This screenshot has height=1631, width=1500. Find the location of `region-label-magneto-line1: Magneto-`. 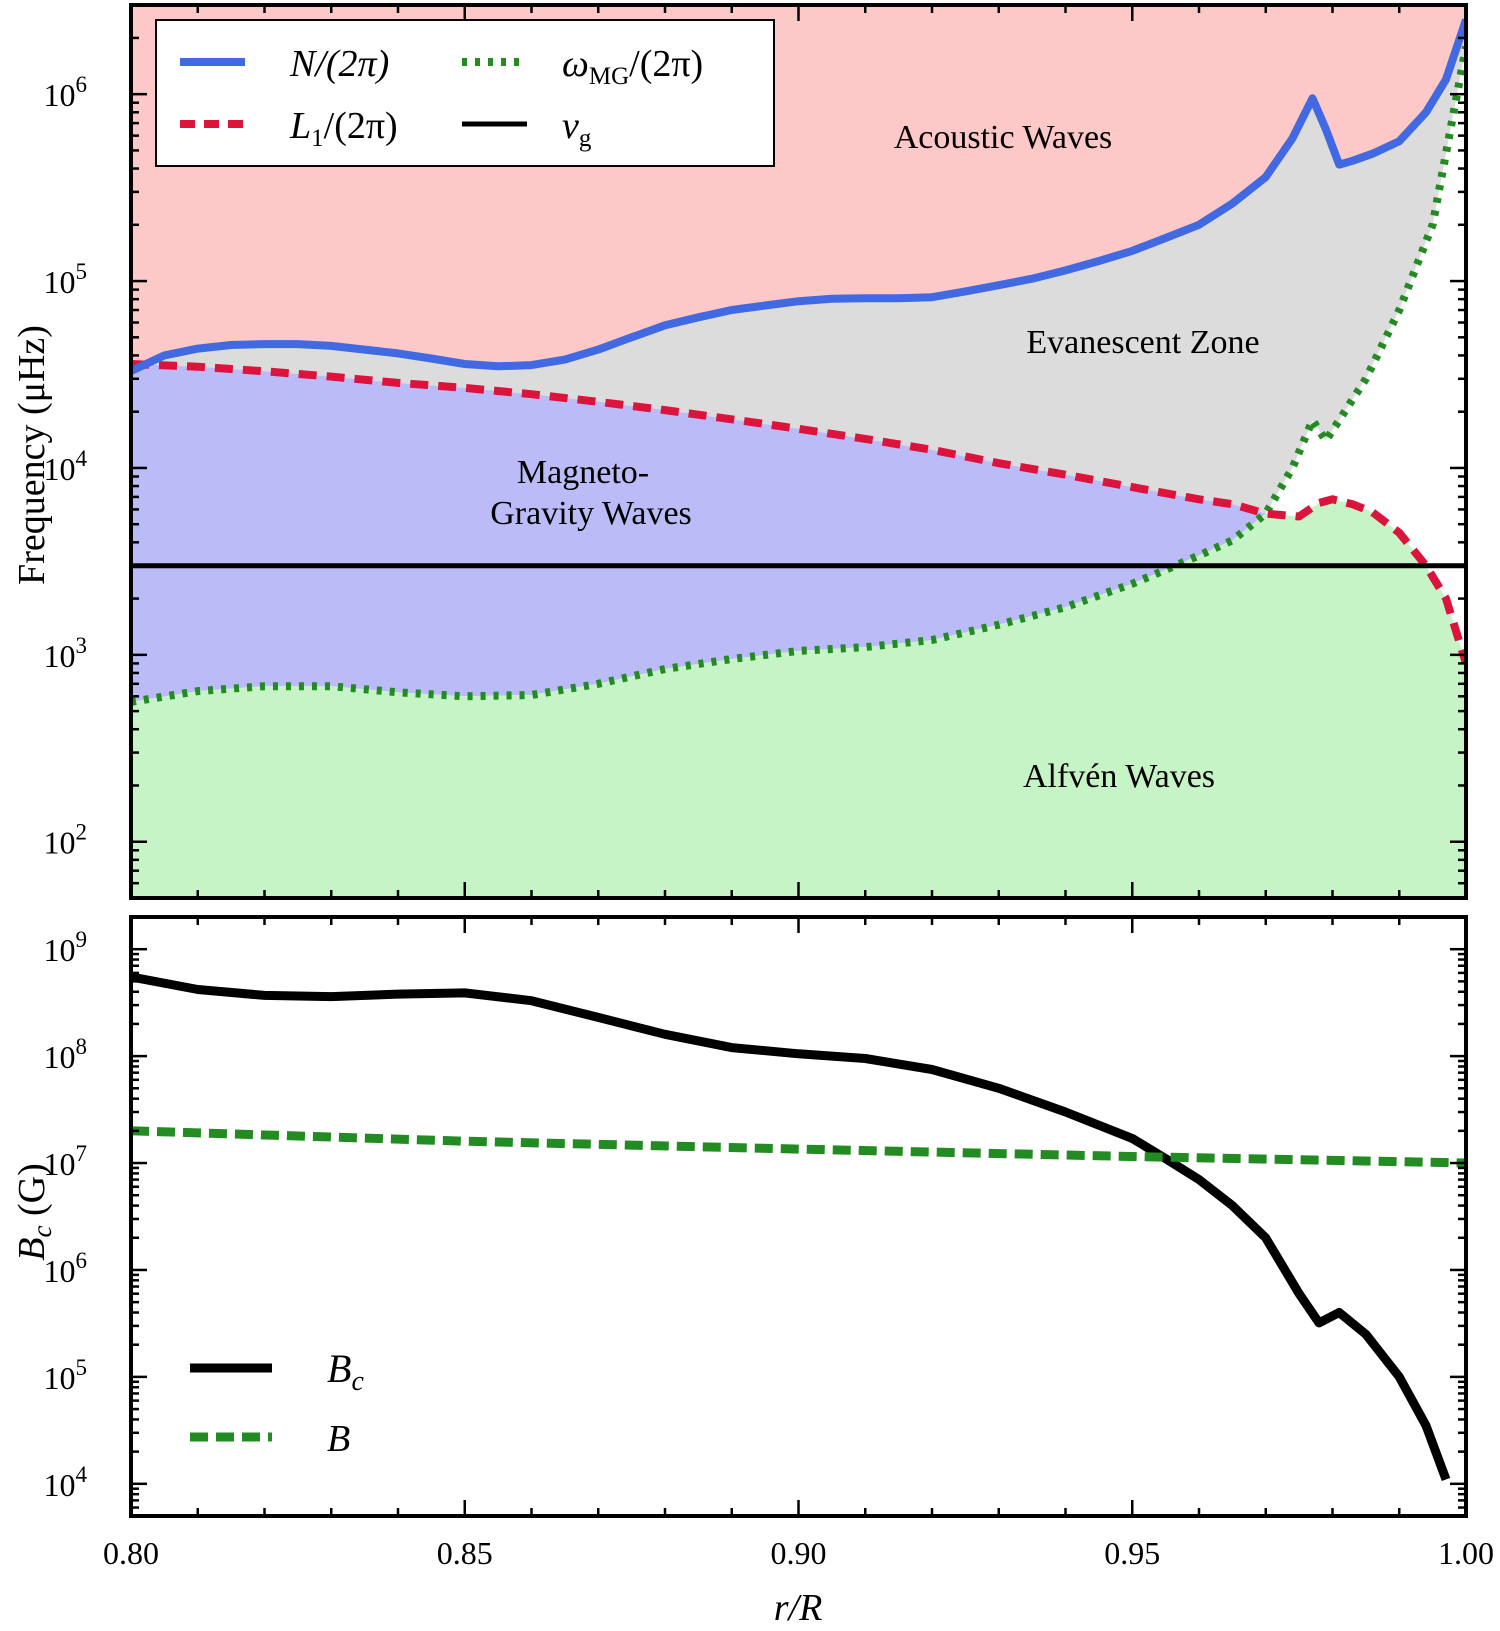

region-label-magneto-line1: Magneto- is located at coordinates (583, 472).